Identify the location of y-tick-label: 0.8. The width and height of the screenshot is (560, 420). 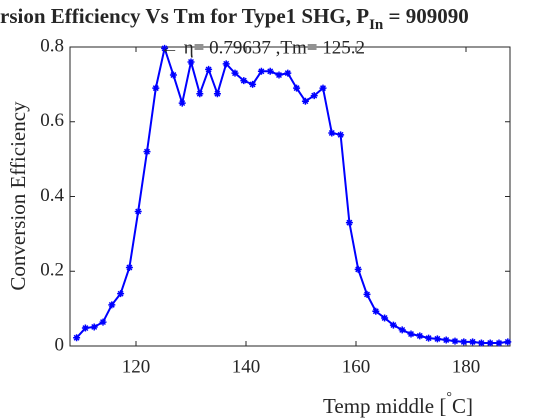
(52, 45).